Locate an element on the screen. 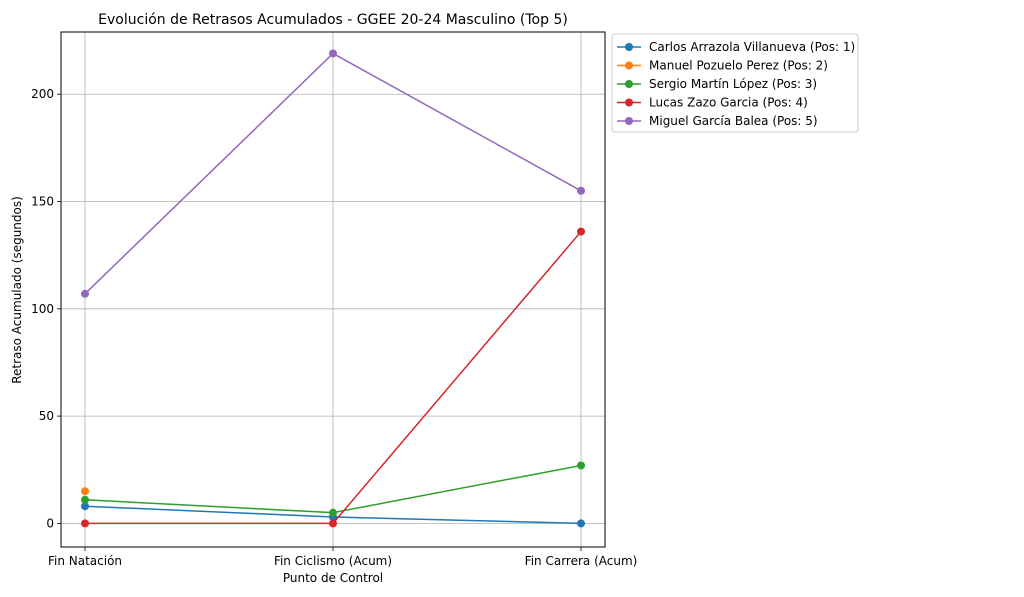 This screenshot has width=1024, height=597. legend-entry: Sergio Martín López (Pos: 3) is located at coordinates (717, 84).